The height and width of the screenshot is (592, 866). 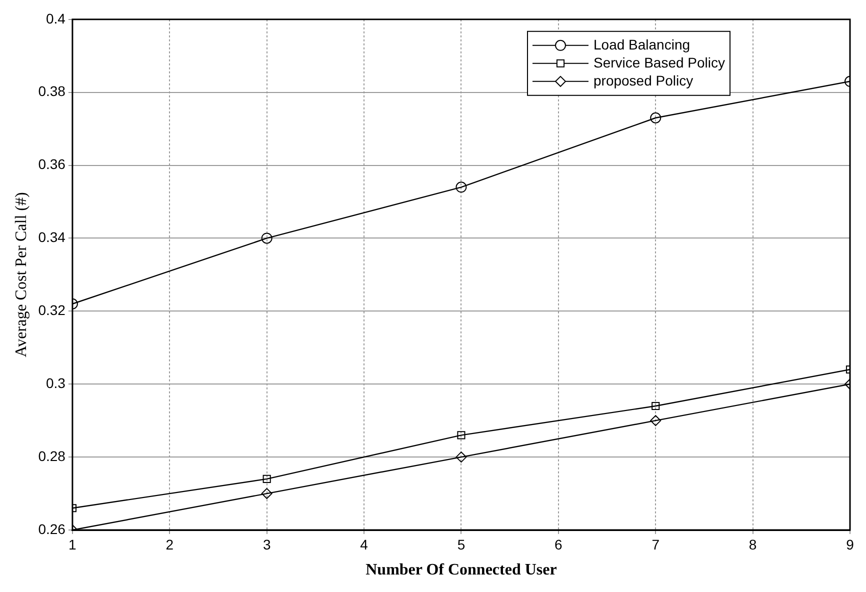 I want to click on y-tick-label: 0.32, so click(x=52, y=310).